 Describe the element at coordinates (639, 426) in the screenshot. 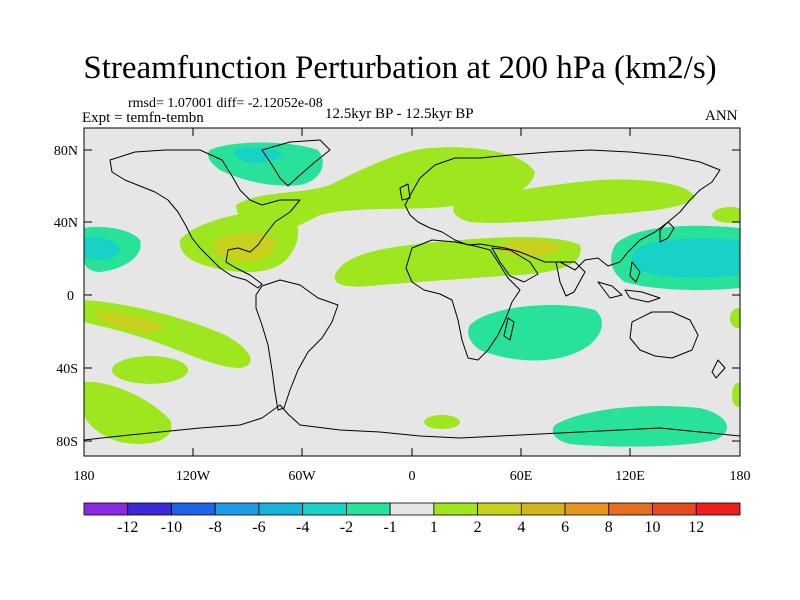

I see `anomaly-patch-southern-ocean-east` at that location.